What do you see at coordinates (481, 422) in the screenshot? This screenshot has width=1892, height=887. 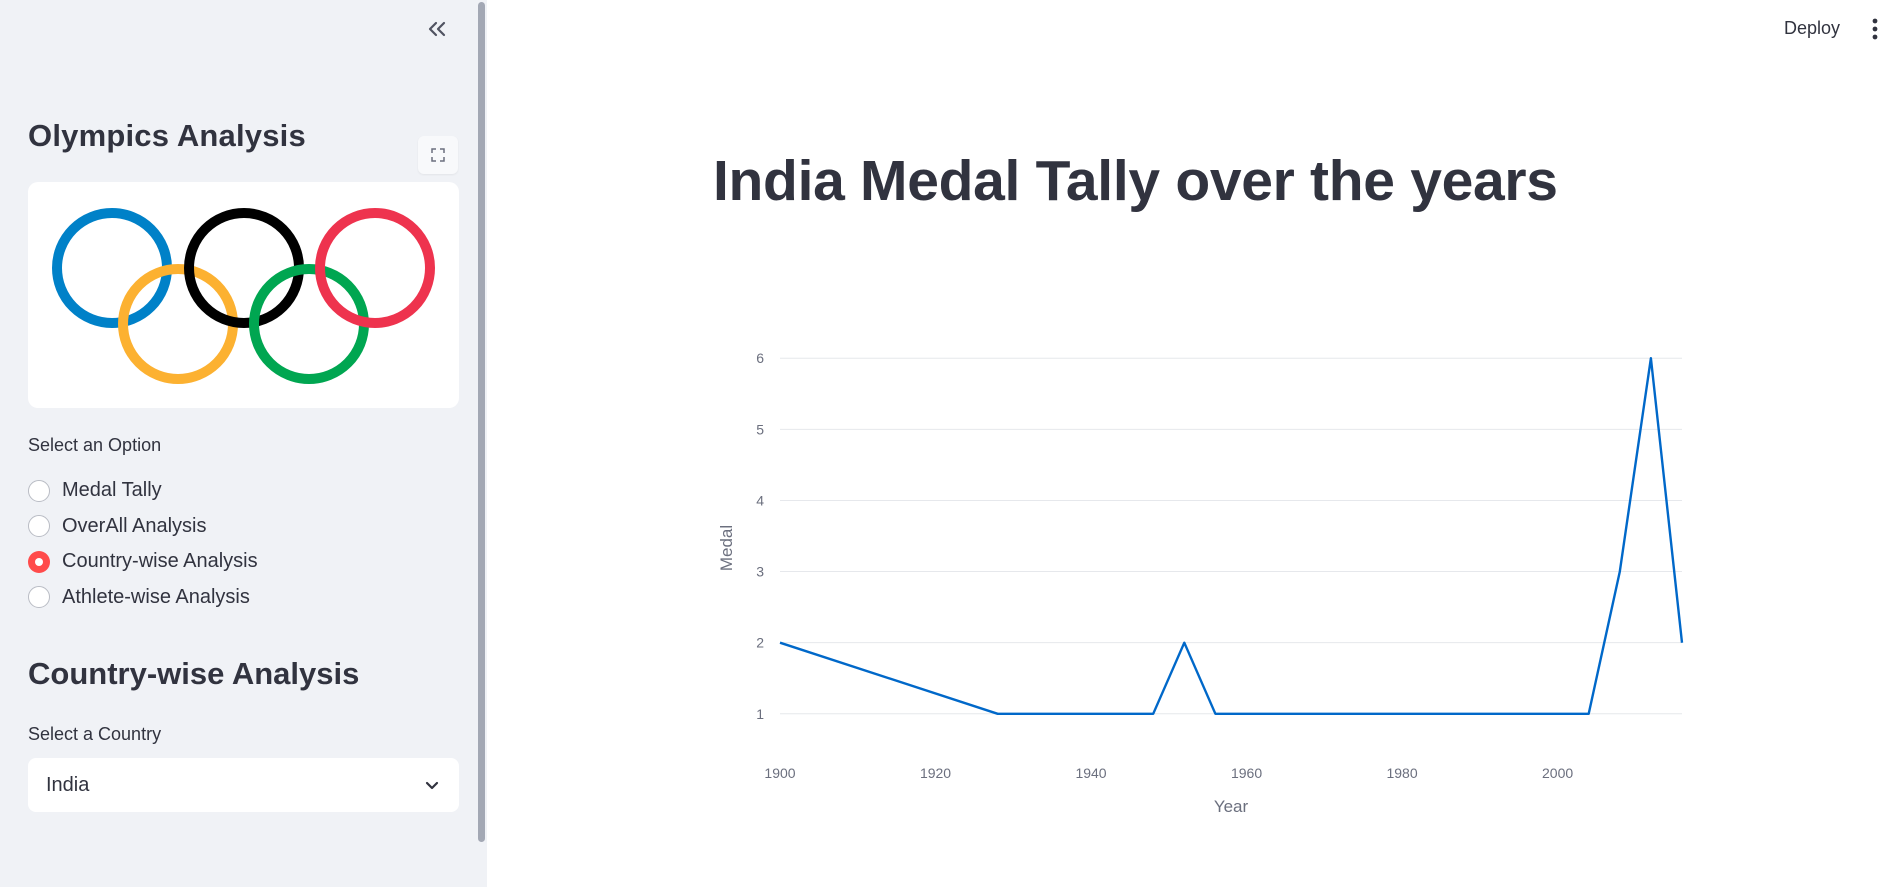 I see `sidebar-scrollbar` at bounding box center [481, 422].